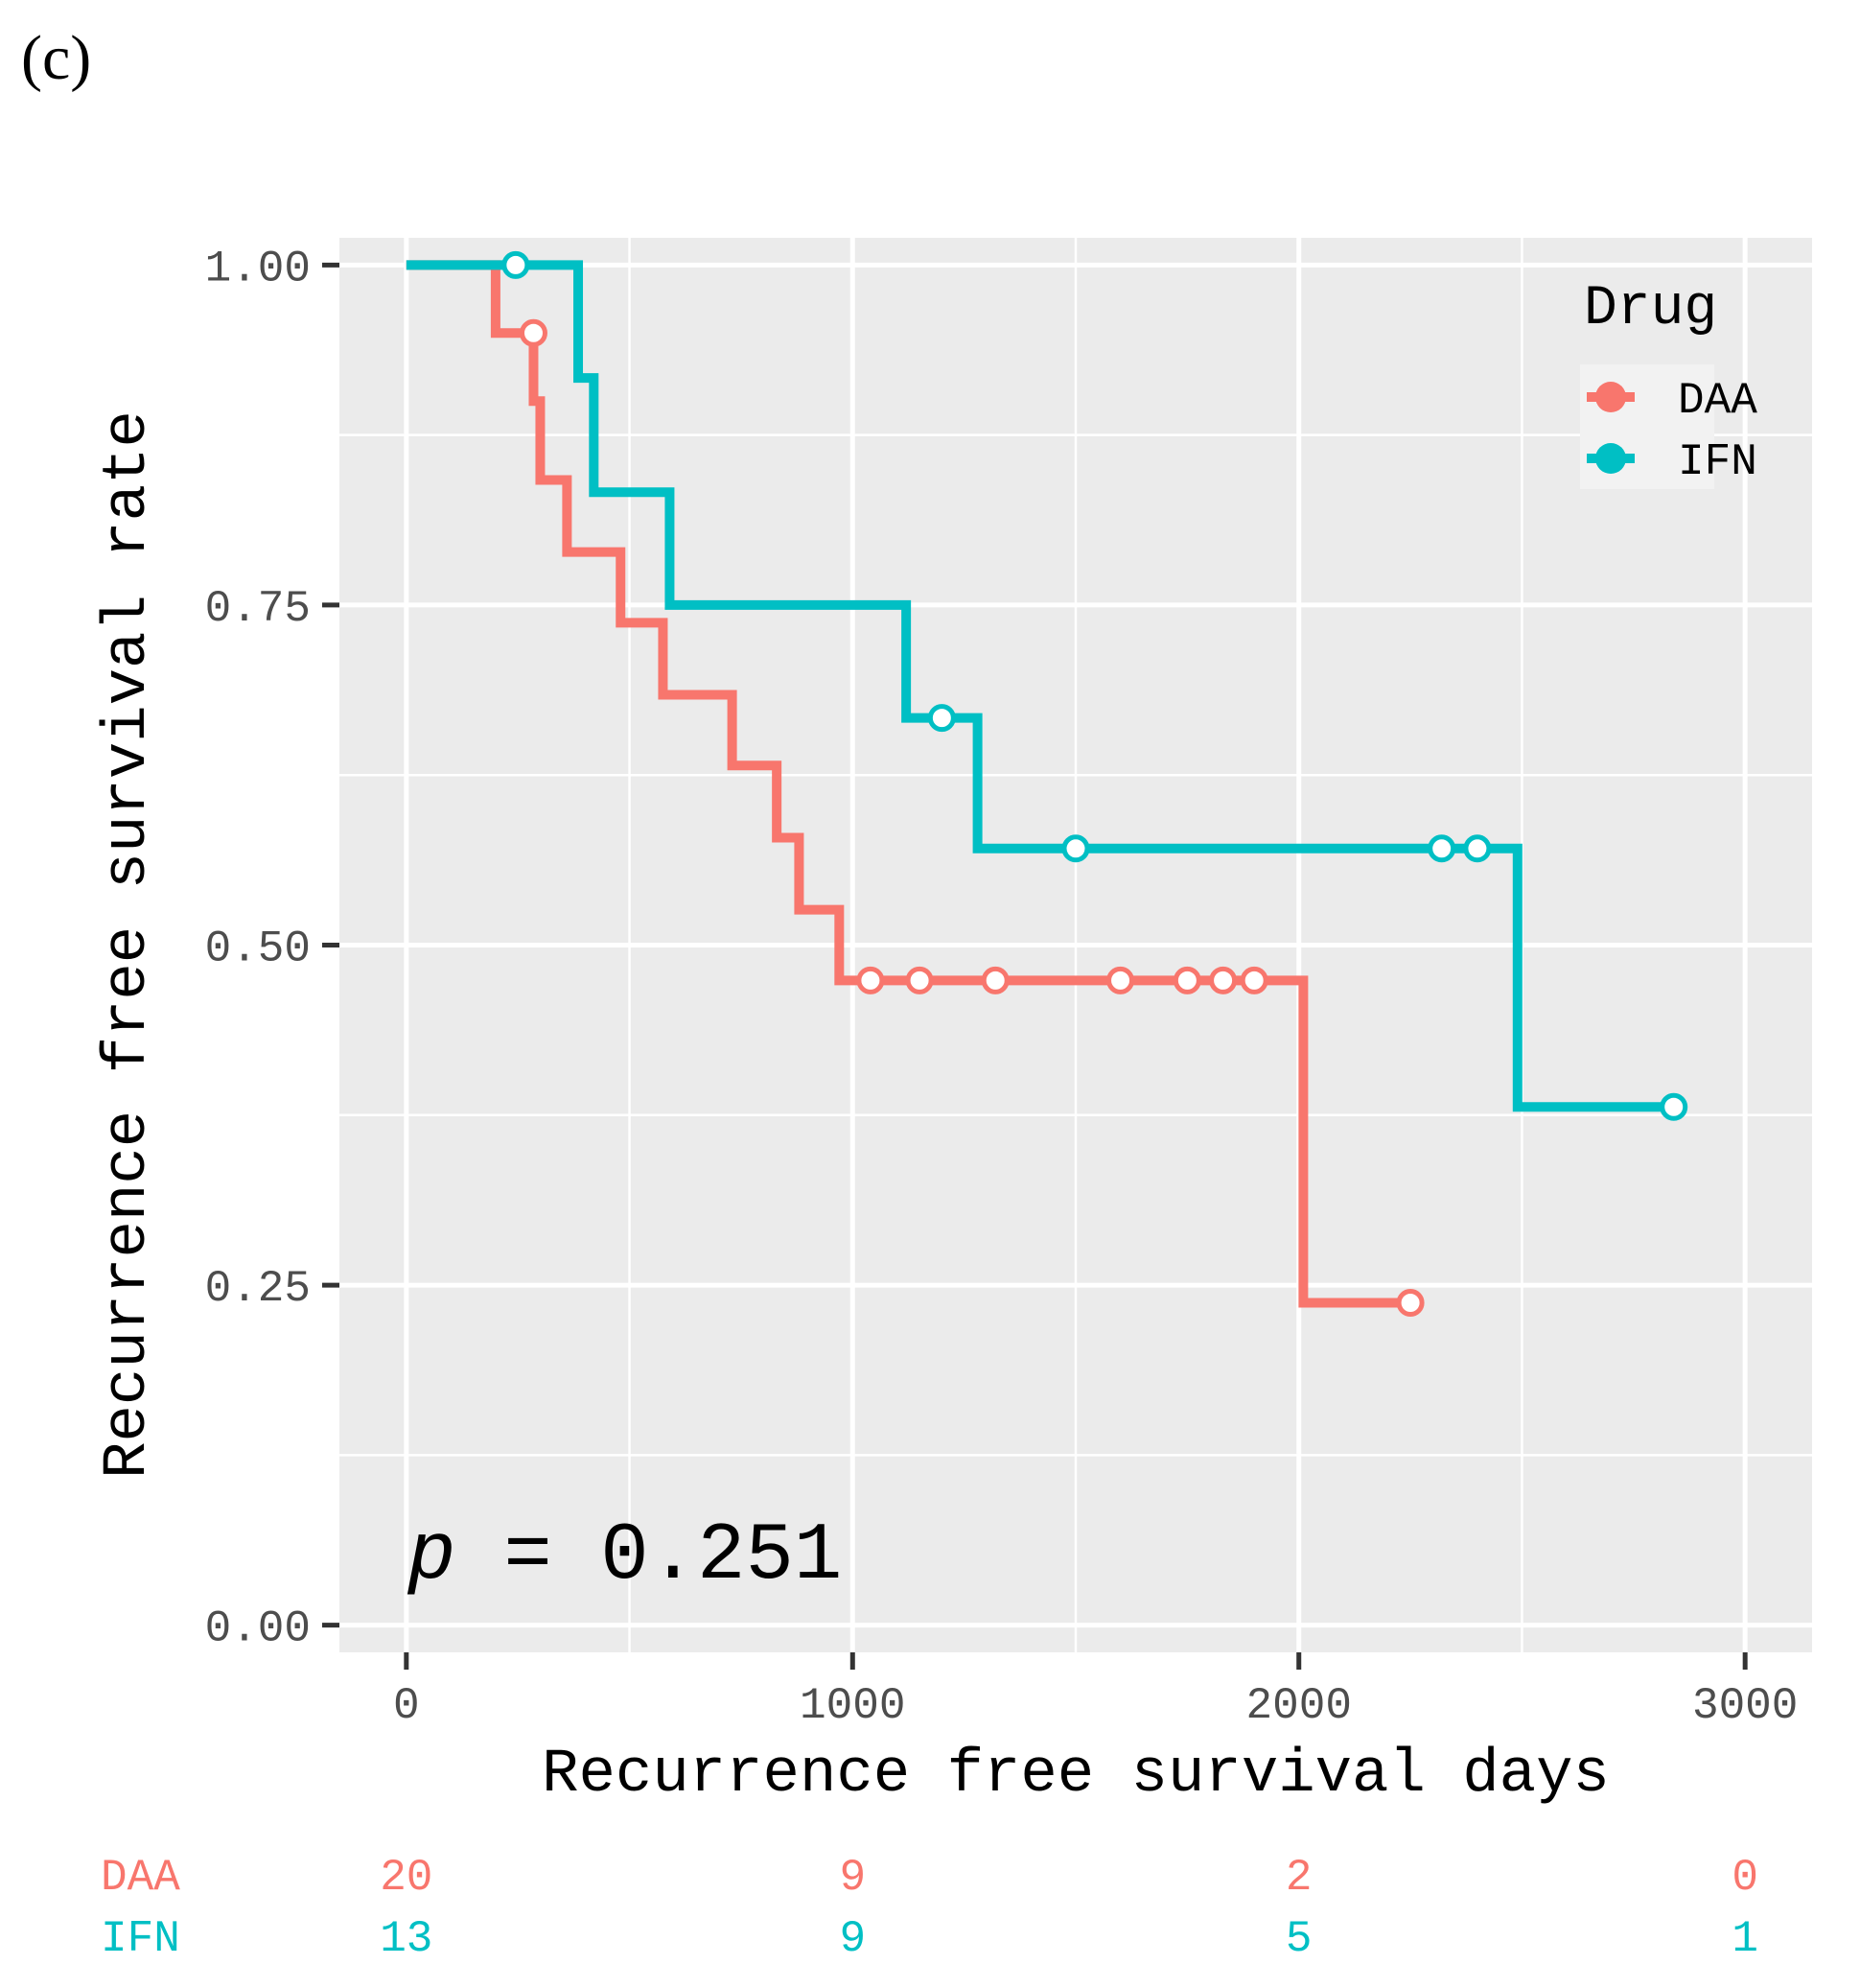 Image resolution: width=1860 pixels, height=1988 pixels. What do you see at coordinates (1299, 1878) in the screenshot?
I see `risk-count-daa: 2` at bounding box center [1299, 1878].